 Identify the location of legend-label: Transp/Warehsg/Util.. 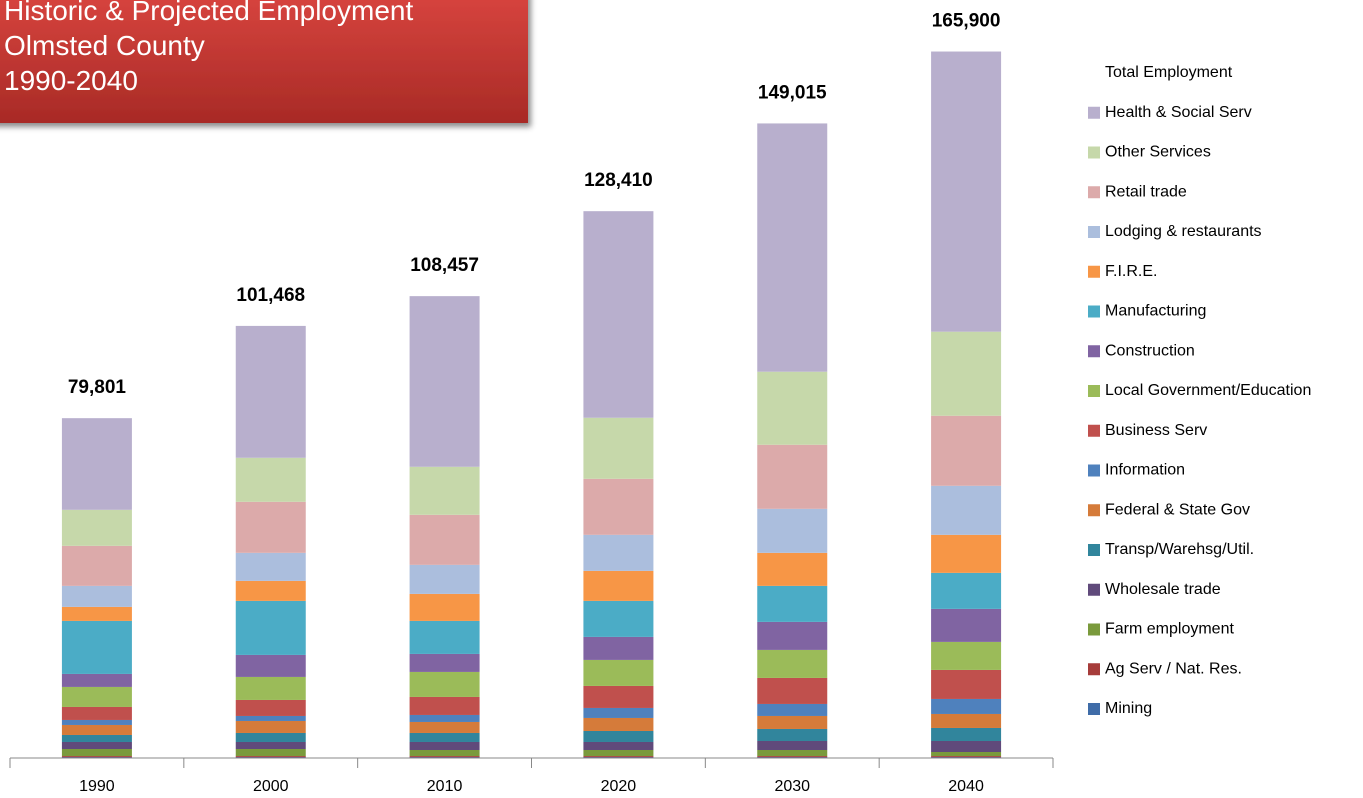
(1179, 549).